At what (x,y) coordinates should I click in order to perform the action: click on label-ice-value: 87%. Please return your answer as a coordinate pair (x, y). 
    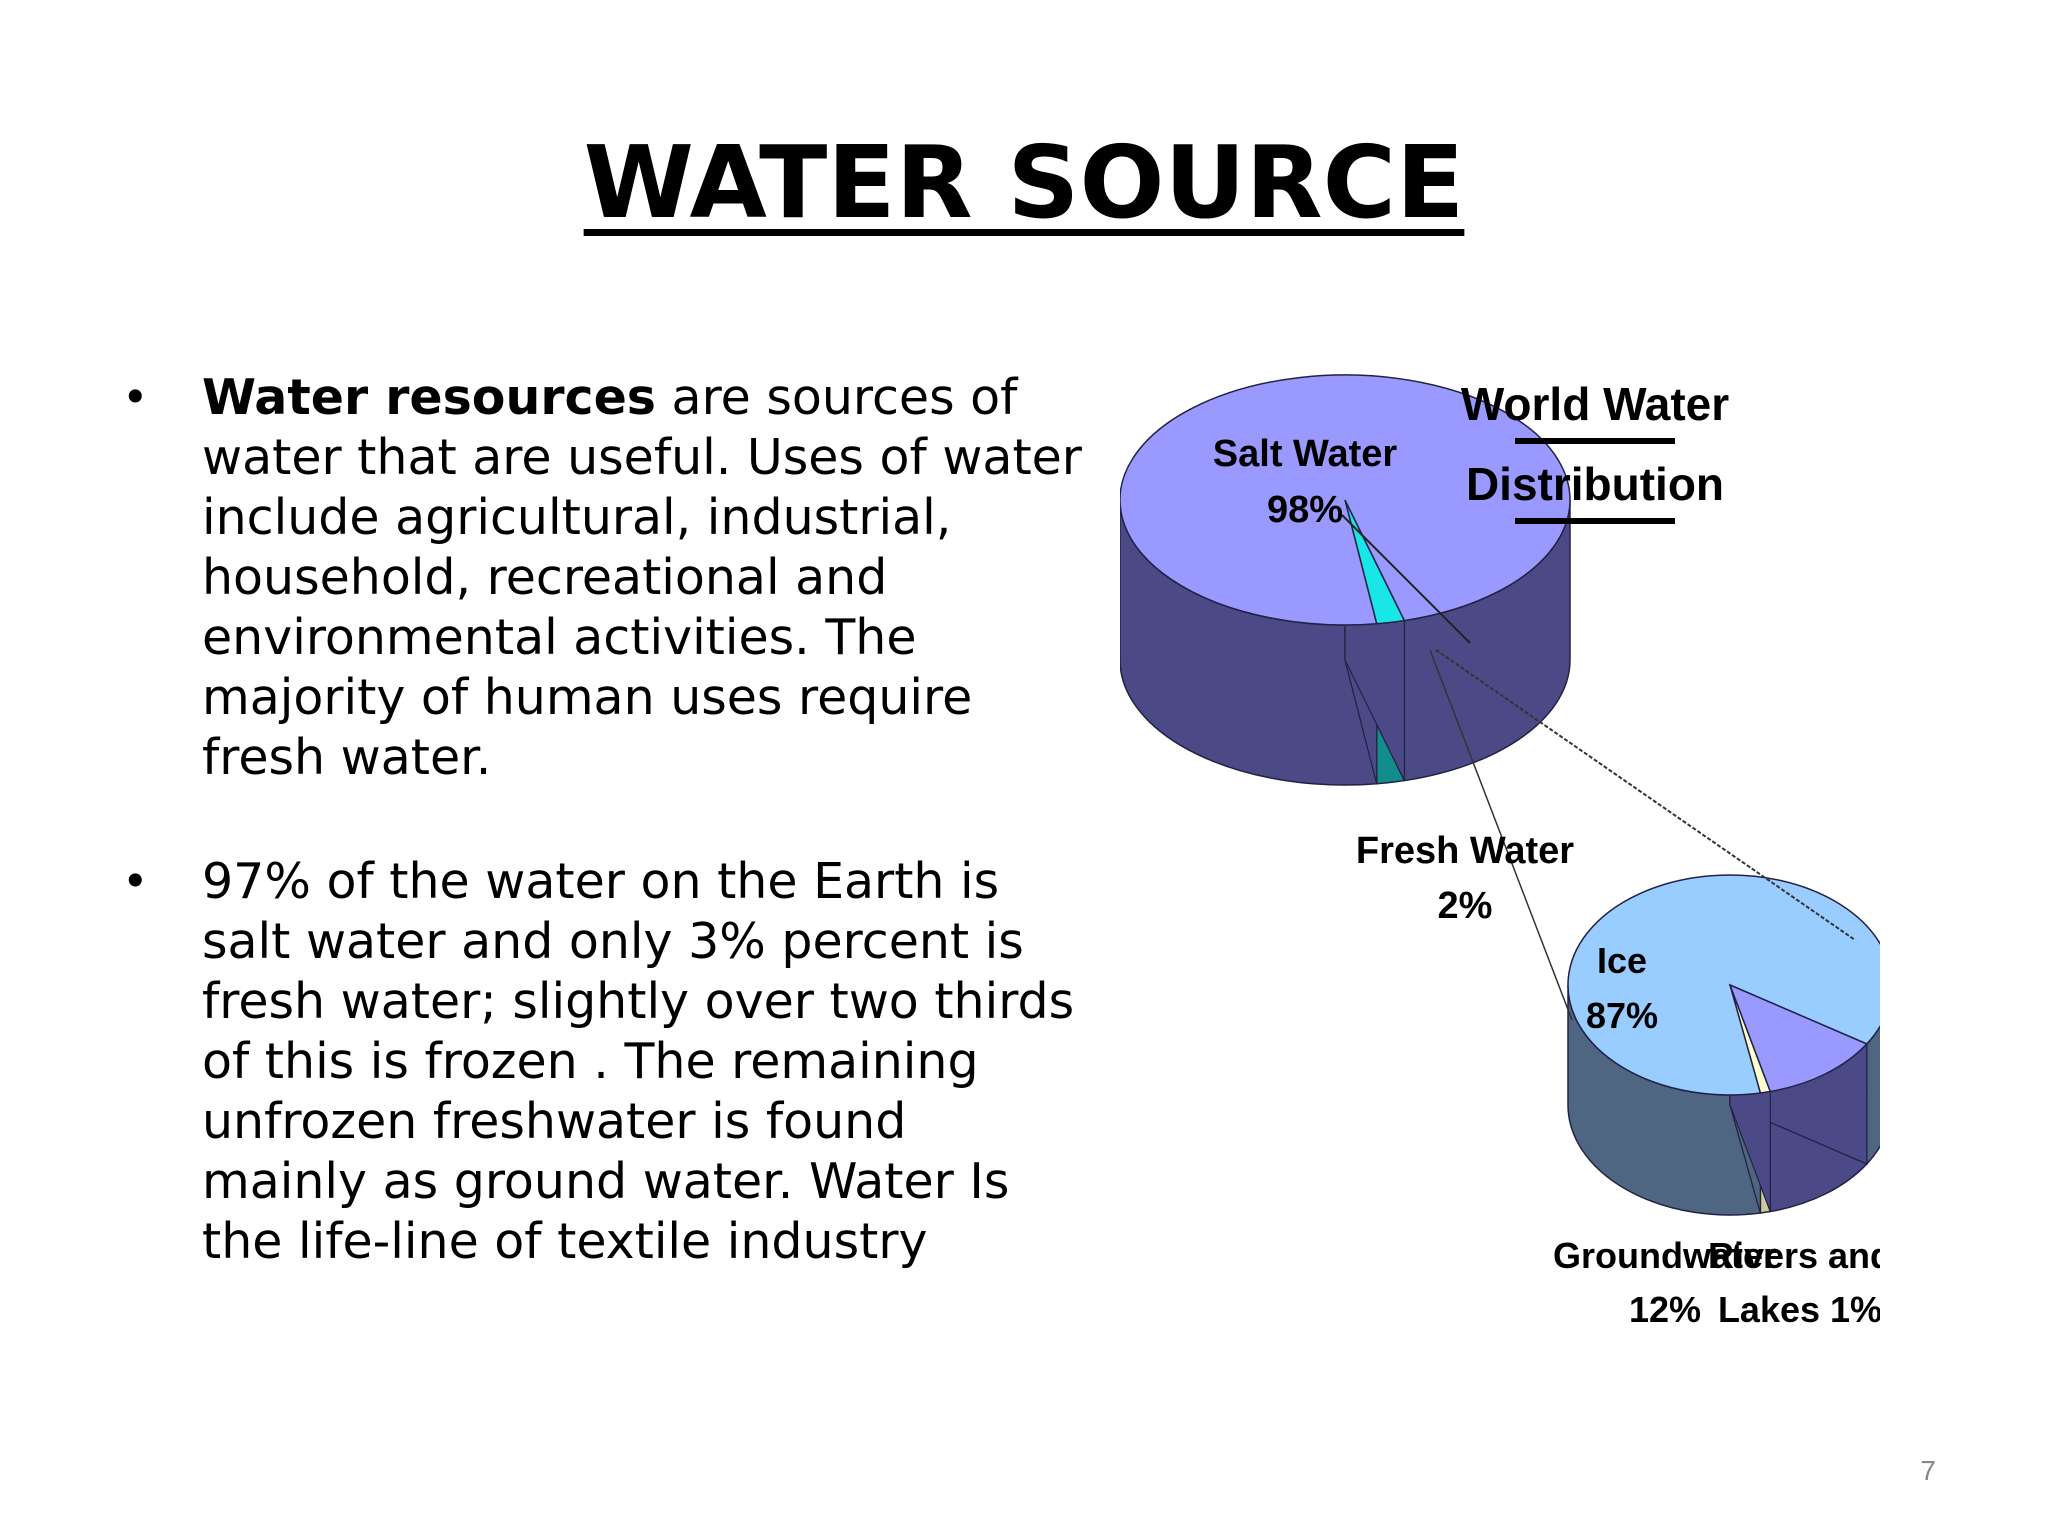
    Looking at the image, I should click on (1622, 1015).